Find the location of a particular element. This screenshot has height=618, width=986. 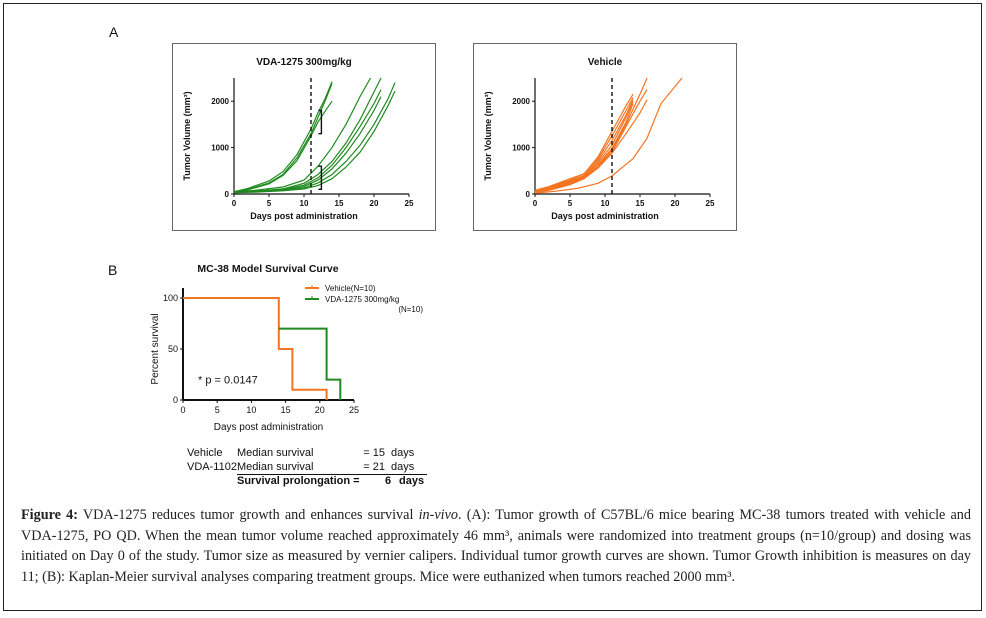

legend-label: VDA-1275 300mg/kg is located at coordinates (362, 299).